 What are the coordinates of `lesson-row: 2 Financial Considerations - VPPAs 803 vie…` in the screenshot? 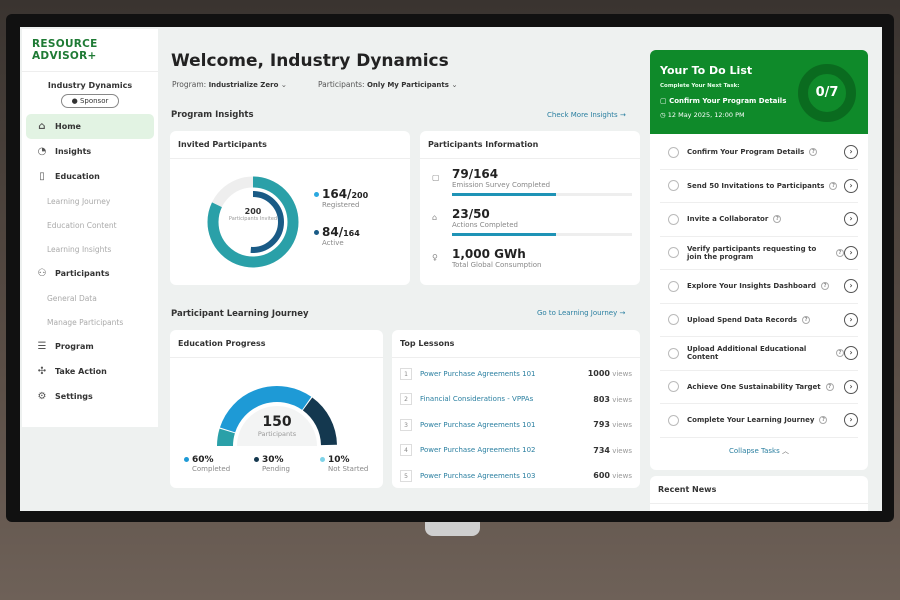 It's located at (516, 400).